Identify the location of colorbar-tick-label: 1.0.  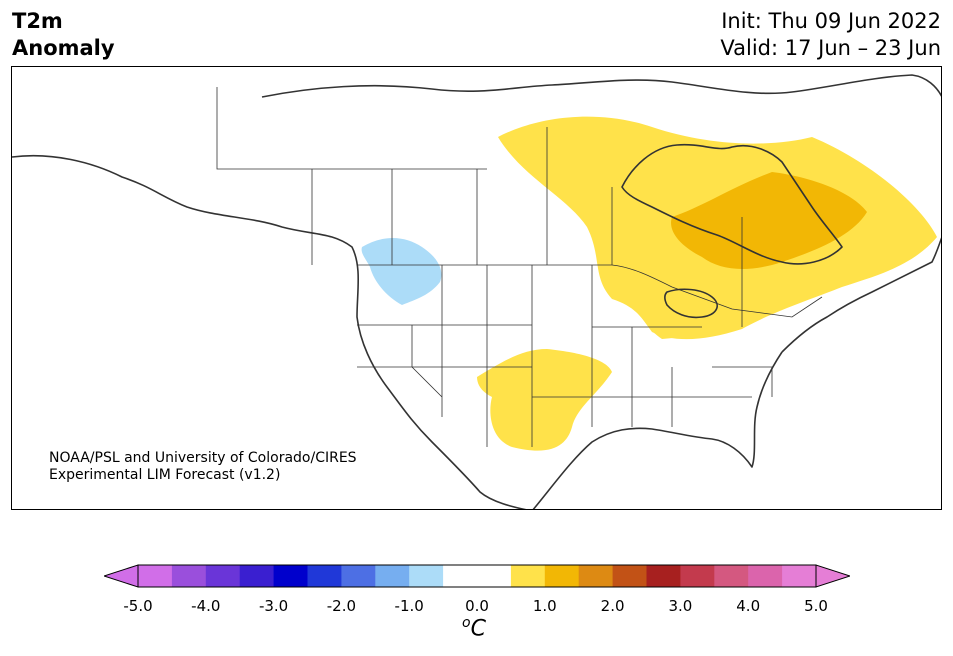
(544, 606).